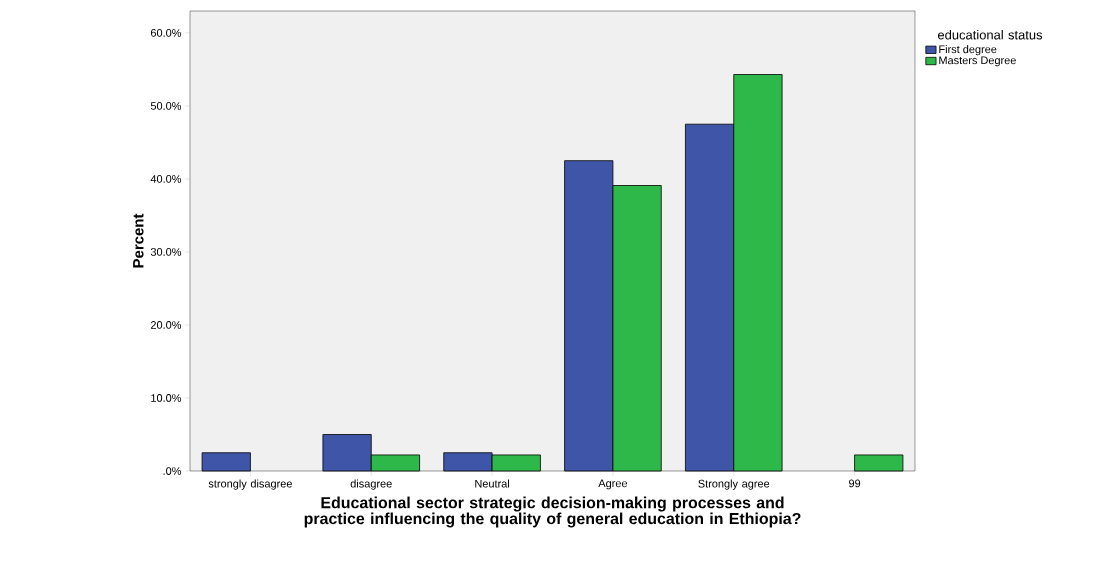 Image resolution: width=1100 pixels, height=587 pixels. Describe the element at coordinates (552, 512) in the screenshot. I see `x-axis-title: Educational sector strategic decision-making processes and practice influencing the quality of general education in Ethiopia?` at that location.